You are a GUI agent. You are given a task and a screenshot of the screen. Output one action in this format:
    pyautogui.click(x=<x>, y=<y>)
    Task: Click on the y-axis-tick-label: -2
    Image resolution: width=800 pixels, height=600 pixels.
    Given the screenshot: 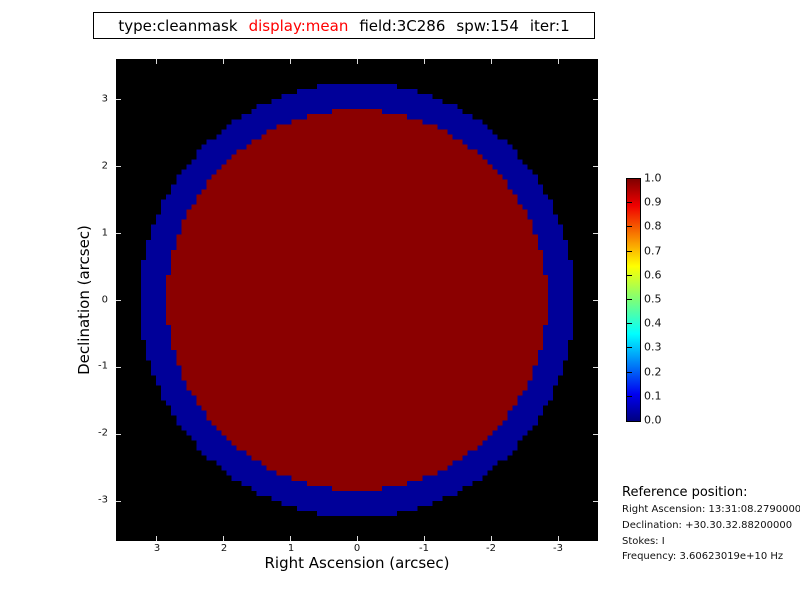 What is the action you would take?
    pyautogui.click(x=103, y=433)
    